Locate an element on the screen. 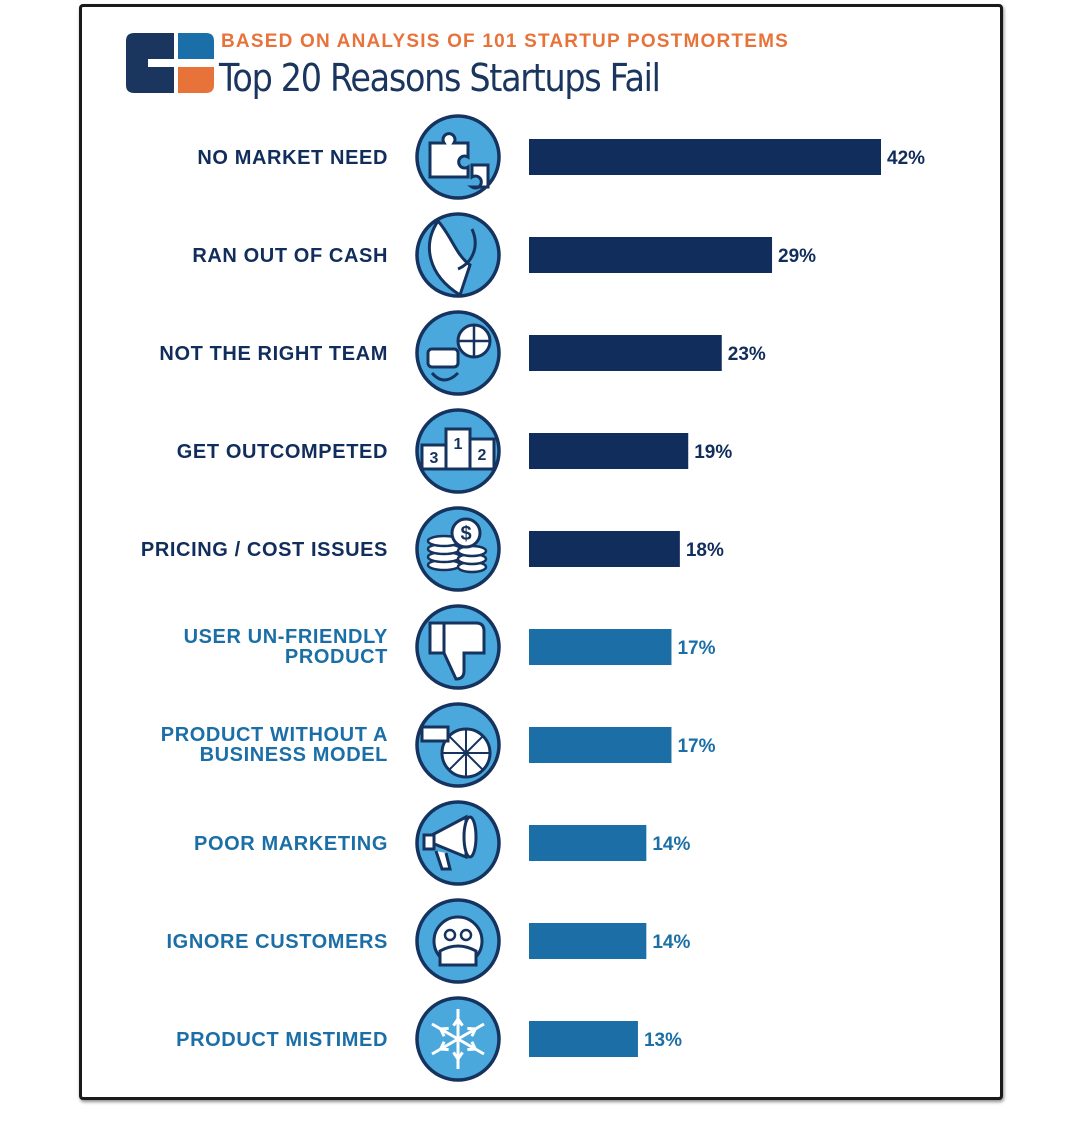 Image resolution: width=1080 pixels, height=1128 pixels. bar-label: NO MARKET NEED is located at coordinates (292, 158).